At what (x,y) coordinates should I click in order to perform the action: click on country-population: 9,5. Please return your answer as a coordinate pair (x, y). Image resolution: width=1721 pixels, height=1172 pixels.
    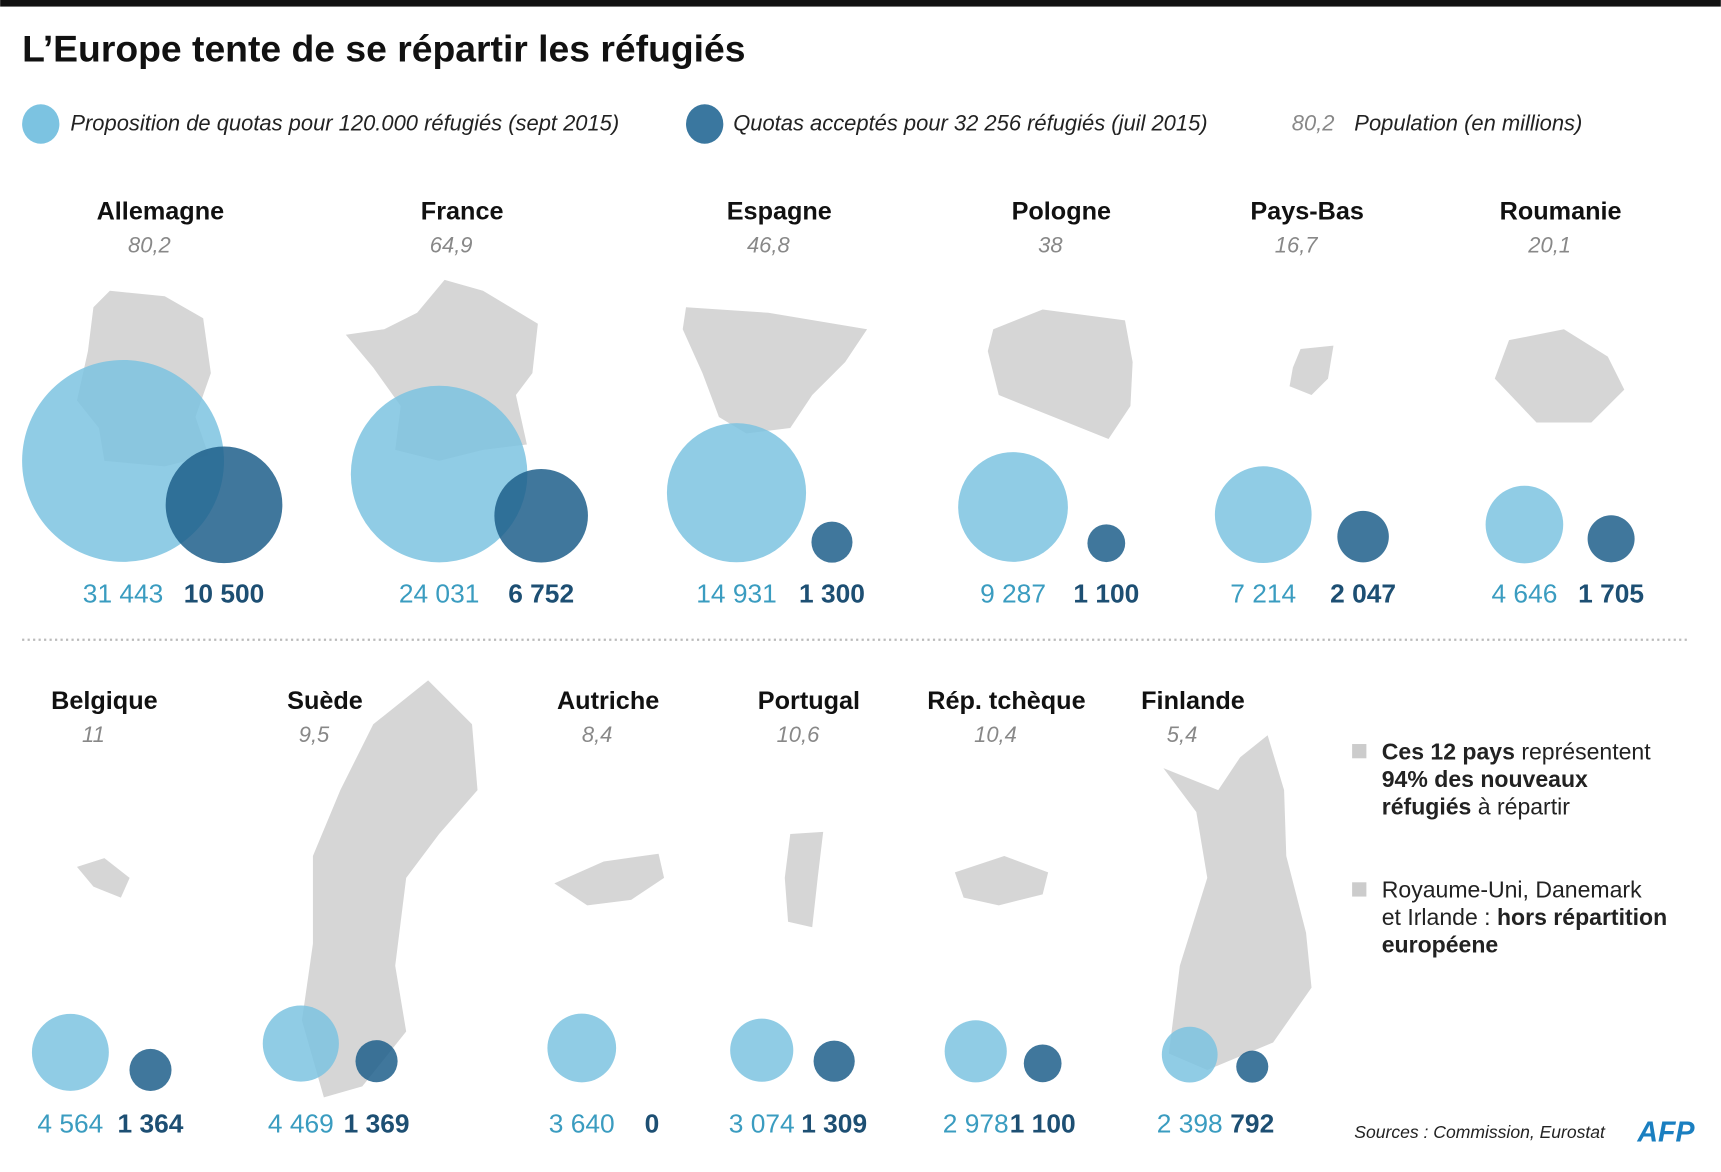
    Looking at the image, I should click on (314, 734).